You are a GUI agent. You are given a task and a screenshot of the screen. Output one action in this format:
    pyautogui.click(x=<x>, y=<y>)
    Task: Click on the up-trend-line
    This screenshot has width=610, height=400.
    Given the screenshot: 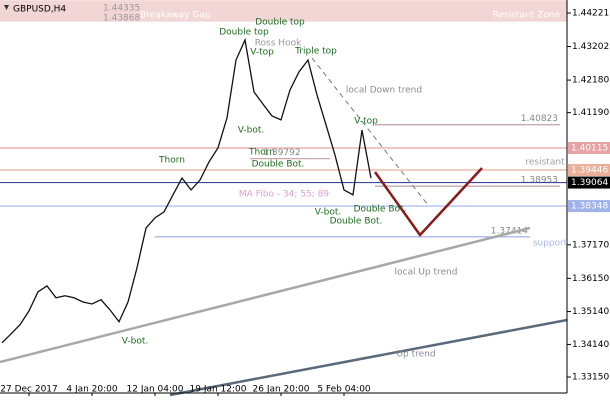 What is the action you would take?
    pyautogui.click(x=368, y=357)
    